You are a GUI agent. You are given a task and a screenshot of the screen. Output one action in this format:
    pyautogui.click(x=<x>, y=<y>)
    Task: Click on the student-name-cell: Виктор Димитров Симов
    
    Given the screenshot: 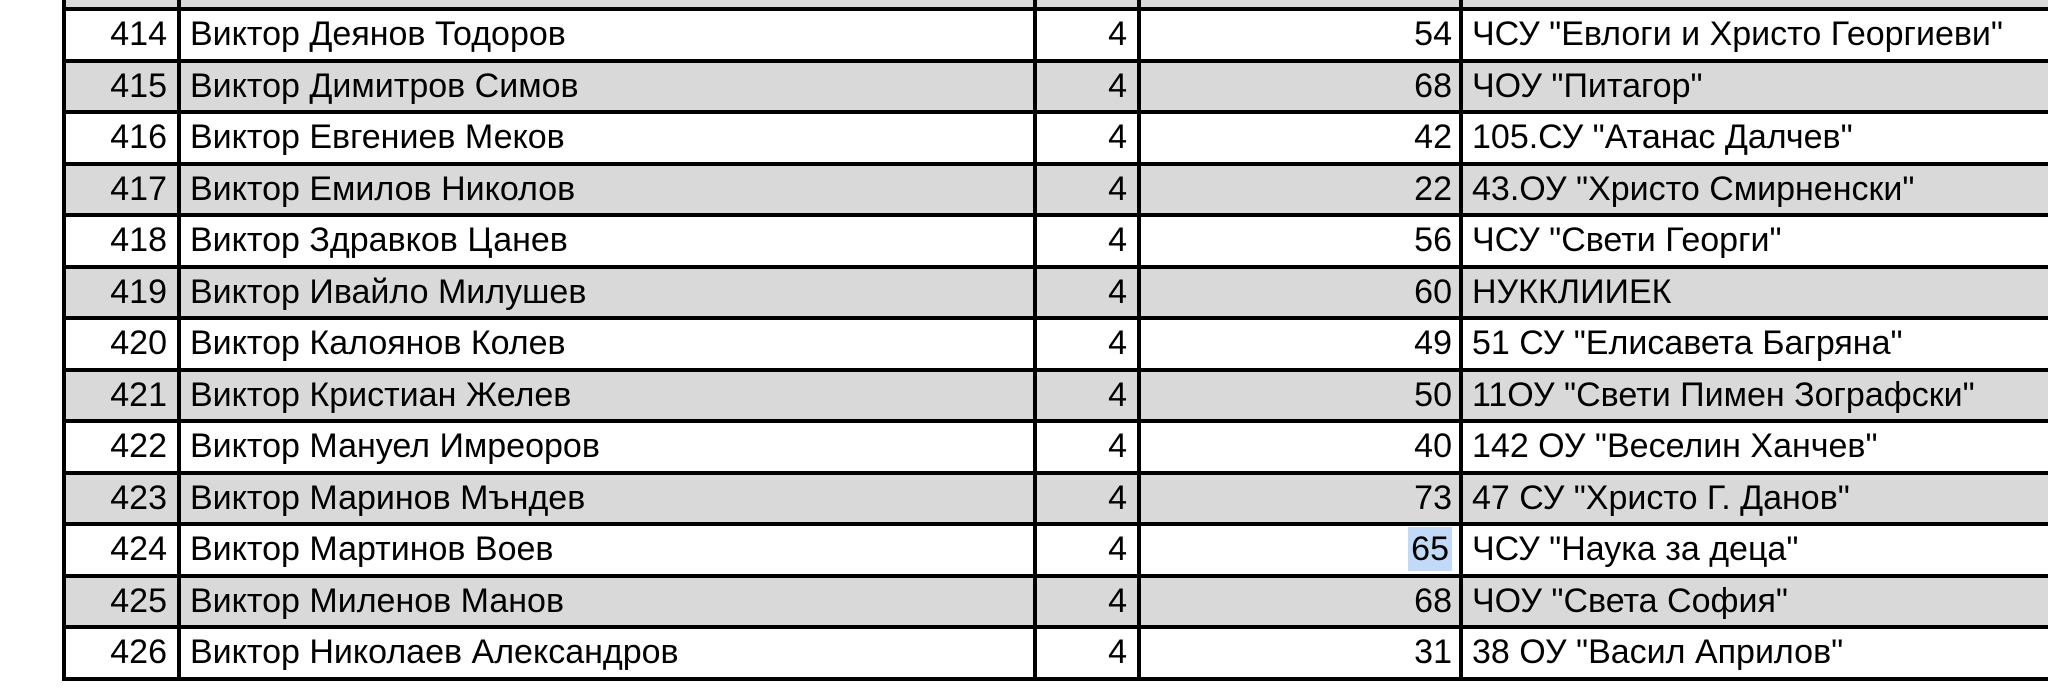 What is the action you would take?
    pyautogui.click(x=607, y=86)
    